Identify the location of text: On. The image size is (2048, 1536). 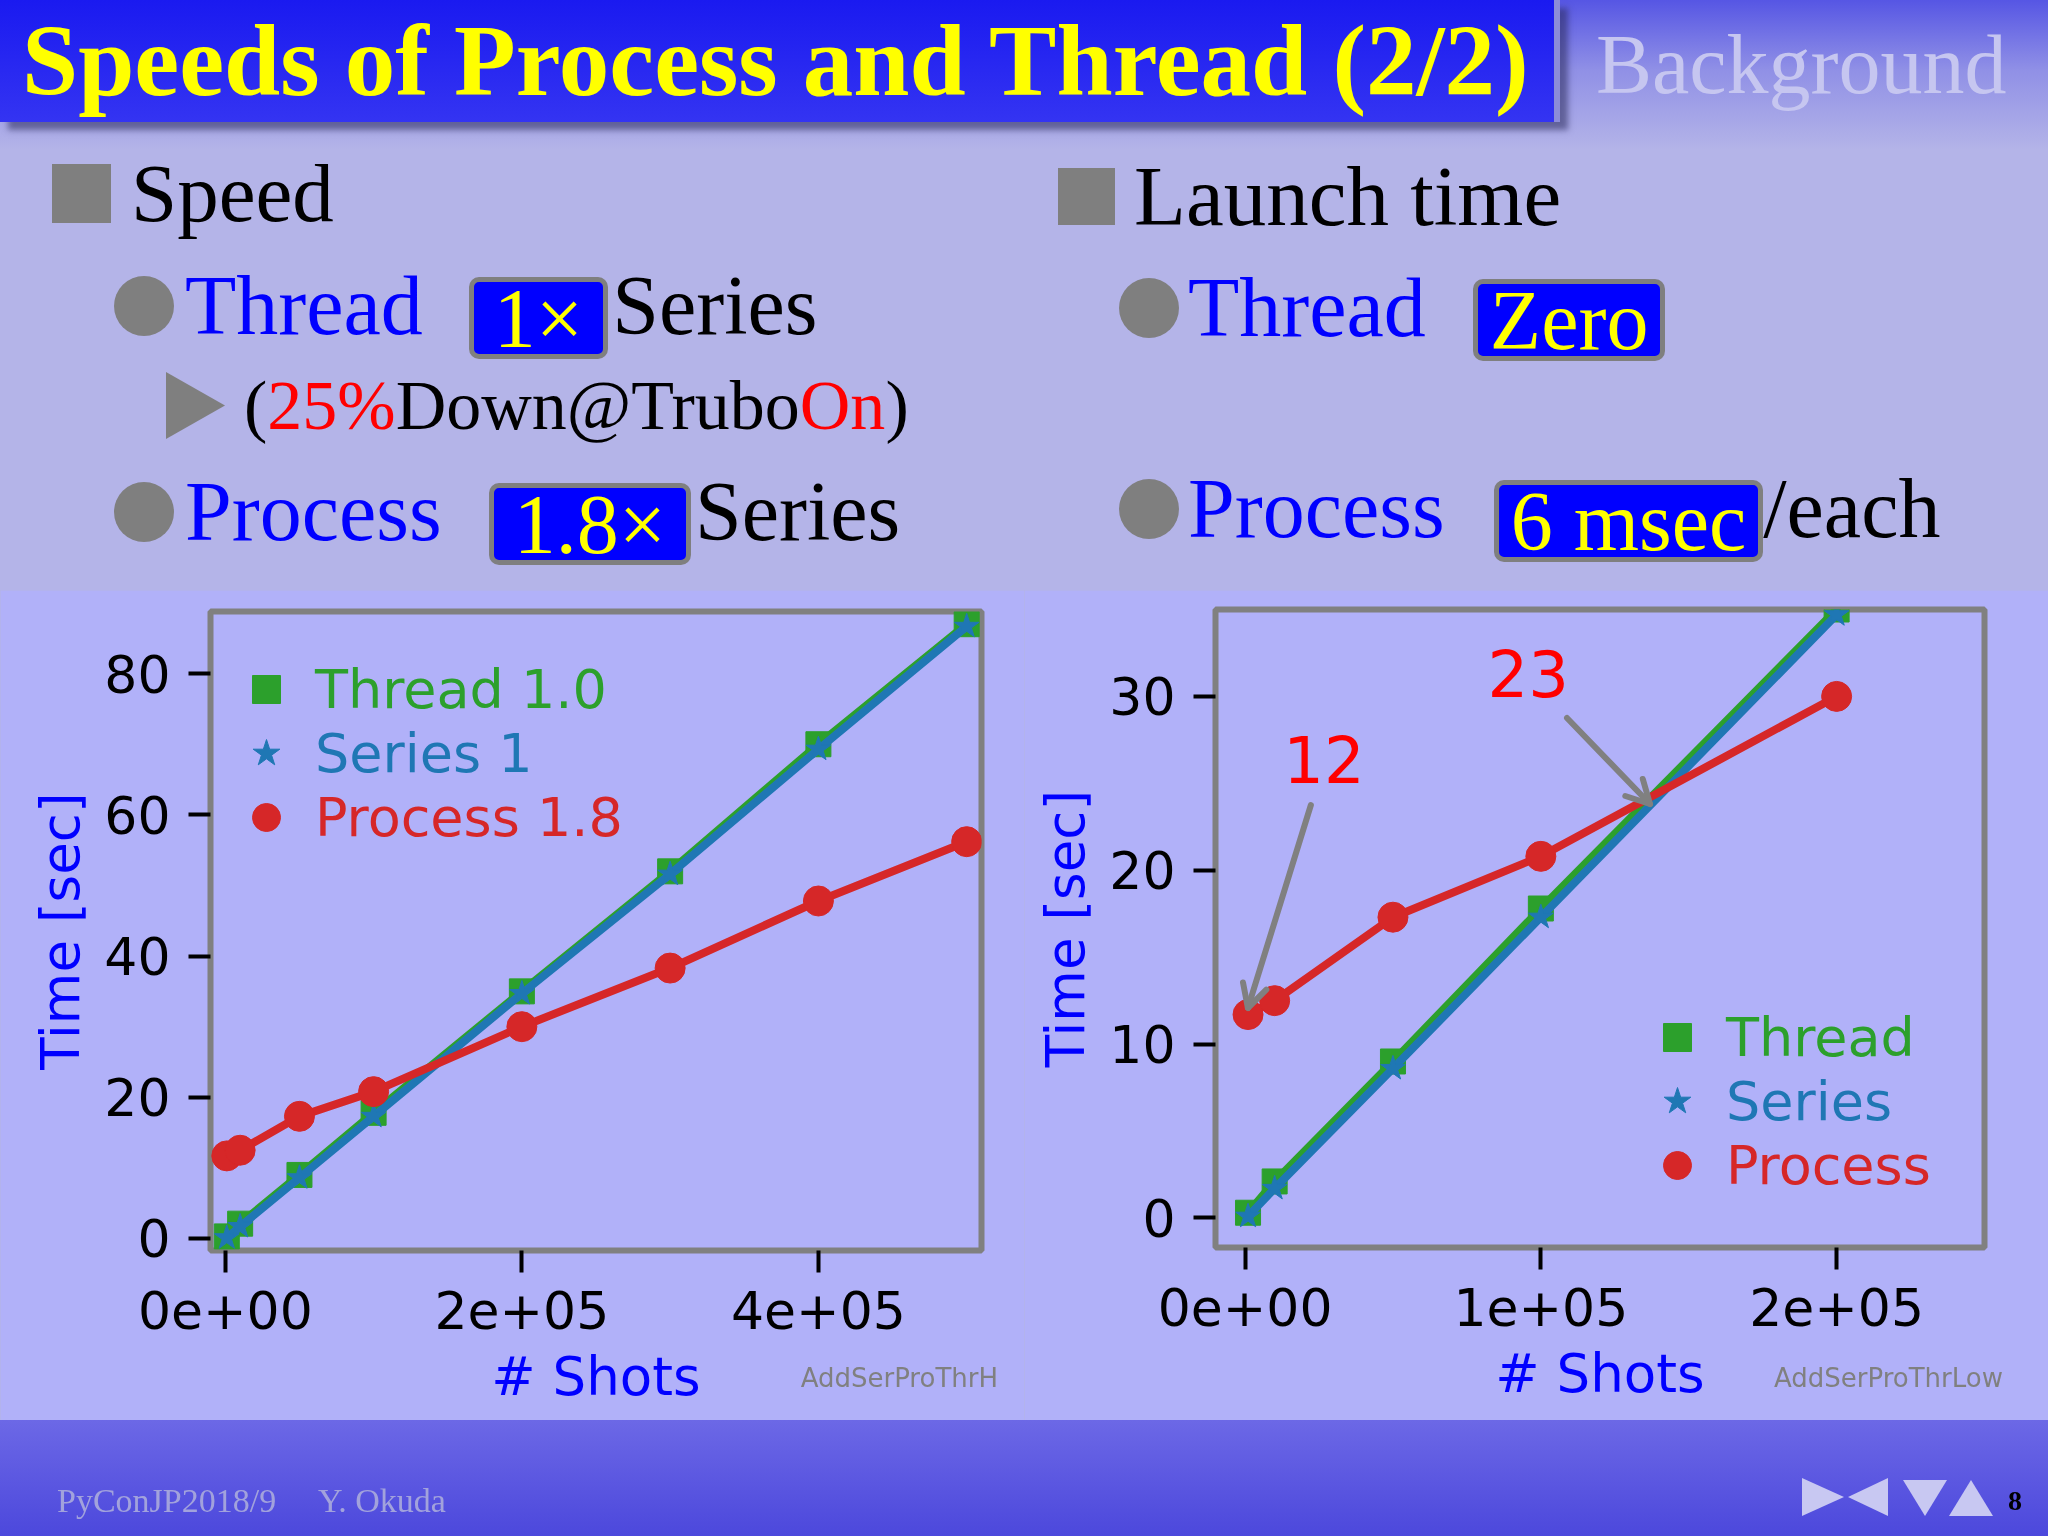
(842, 405).